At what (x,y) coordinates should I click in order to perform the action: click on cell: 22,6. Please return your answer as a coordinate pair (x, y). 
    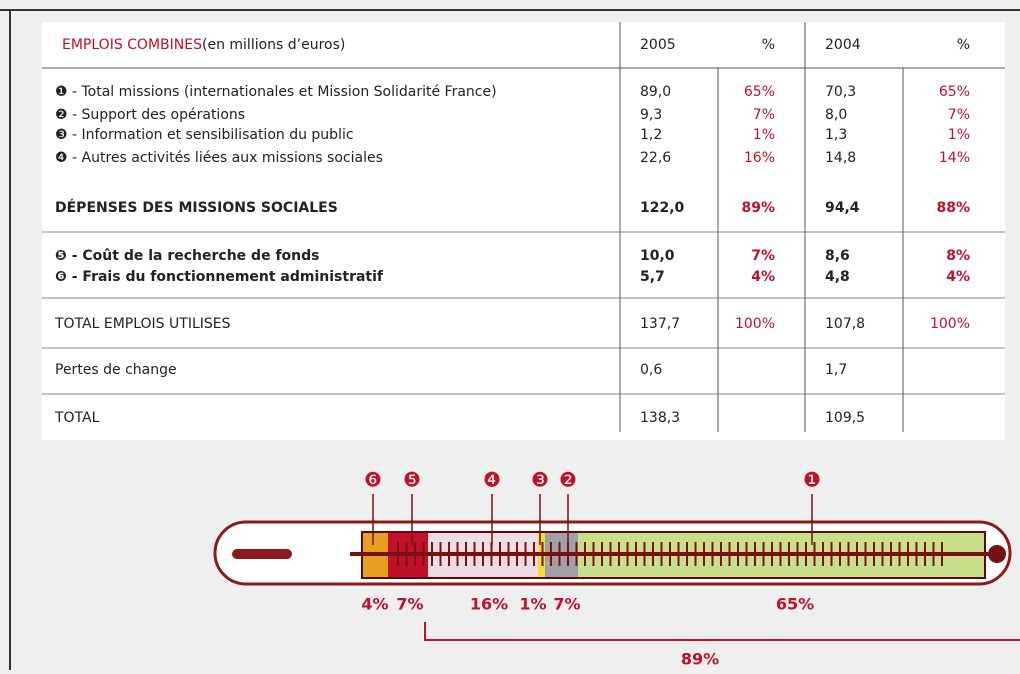
    Looking at the image, I should click on (655, 158).